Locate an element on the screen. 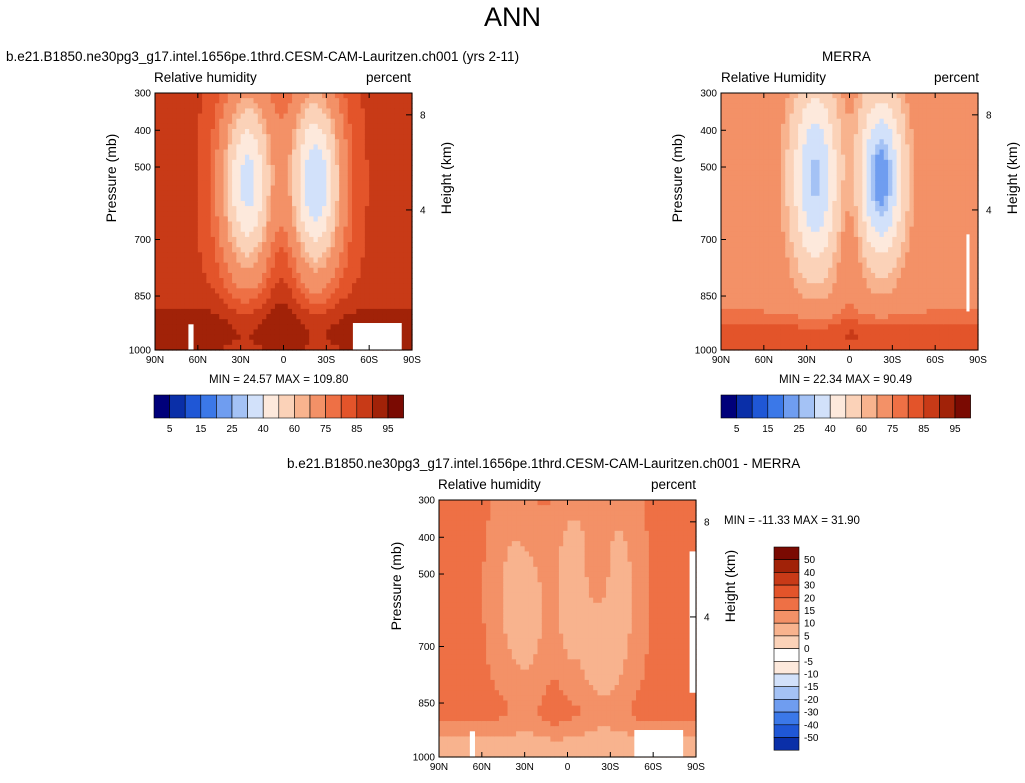 The width and height of the screenshot is (1025, 783). y-right-tick-label: 4 is located at coordinates (423, 210).